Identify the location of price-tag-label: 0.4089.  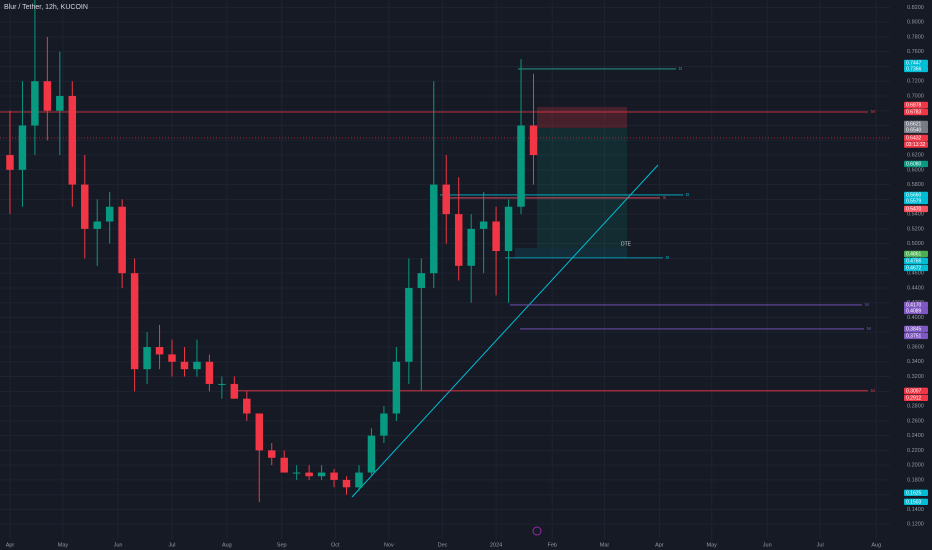
(914, 312).